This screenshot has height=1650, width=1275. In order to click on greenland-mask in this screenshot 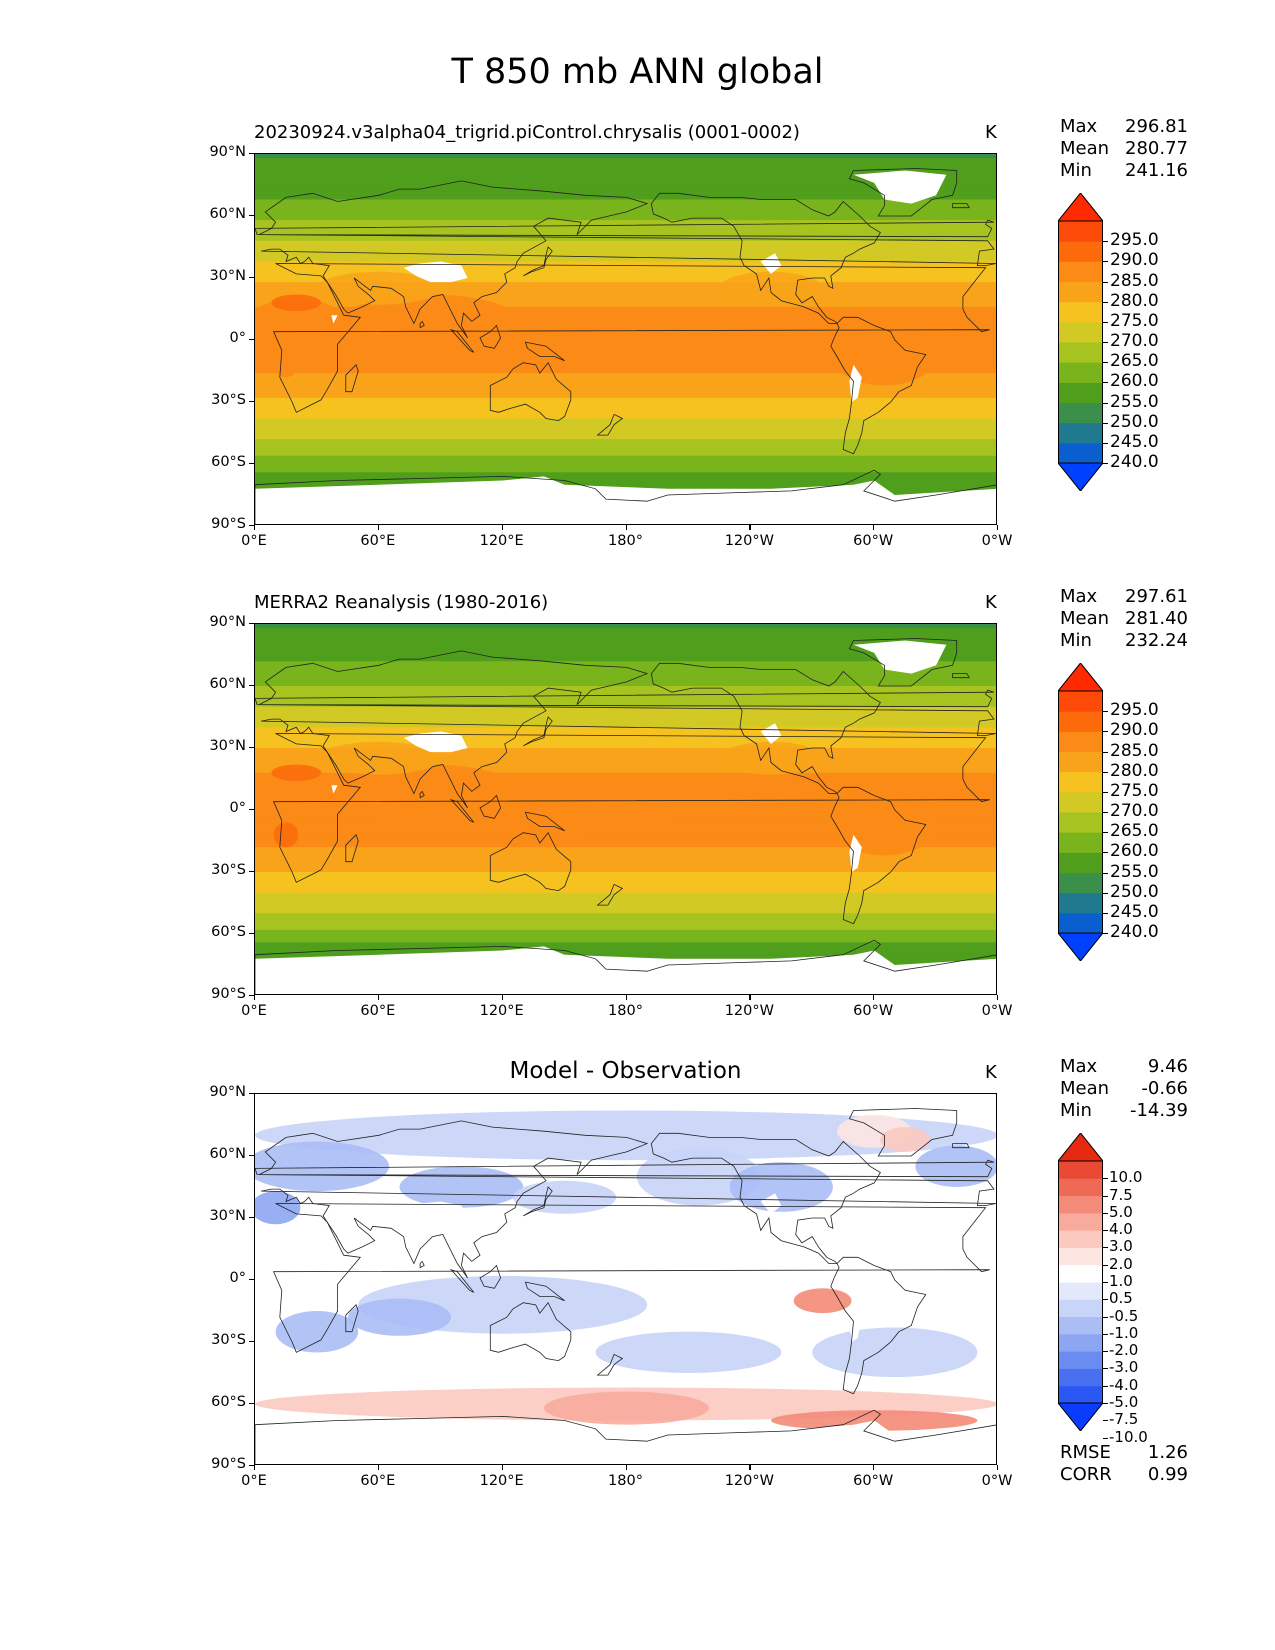, I will do `click(900, 657)`.